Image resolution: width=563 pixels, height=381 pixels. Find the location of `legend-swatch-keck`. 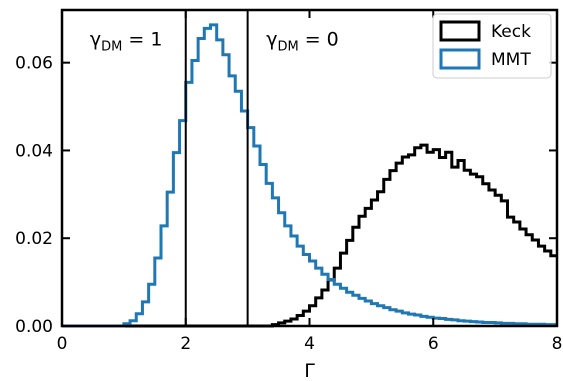

legend-swatch-keck is located at coordinates (460, 31).